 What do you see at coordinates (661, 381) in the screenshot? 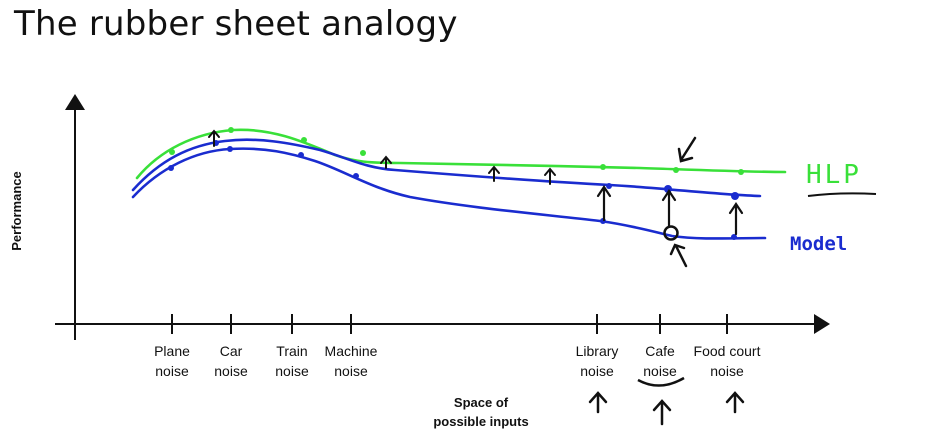
I see `cafe-underline-mark` at bounding box center [661, 381].